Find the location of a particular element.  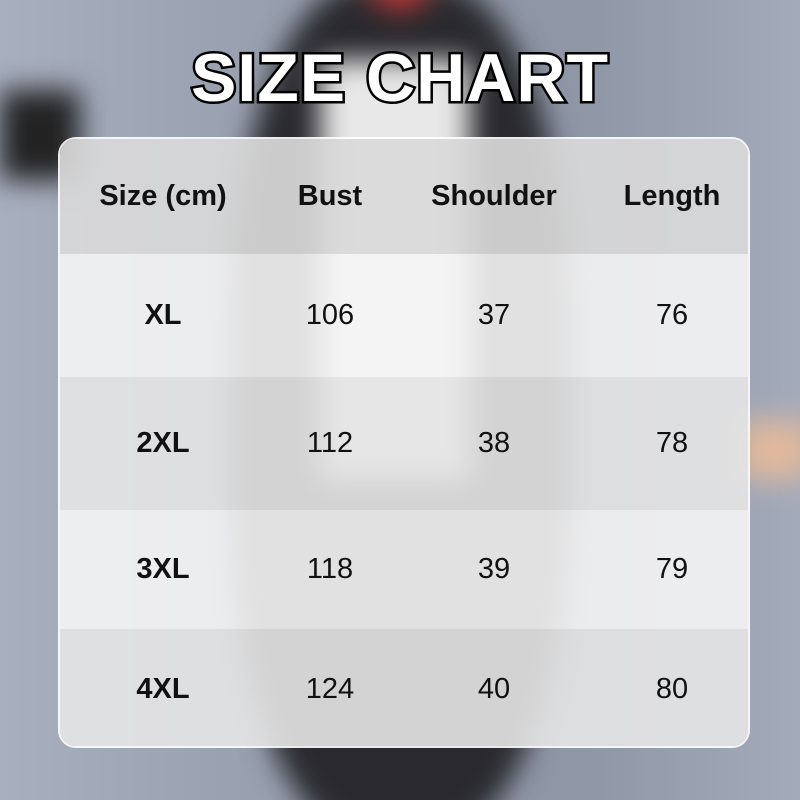

size-cell: 2XL is located at coordinates (163, 443).